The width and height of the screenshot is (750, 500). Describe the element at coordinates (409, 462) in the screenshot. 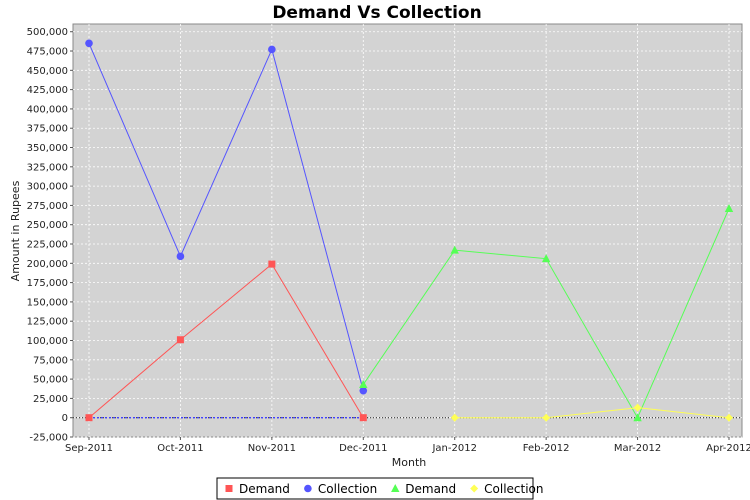

I see `x-axis-label: Month` at that location.